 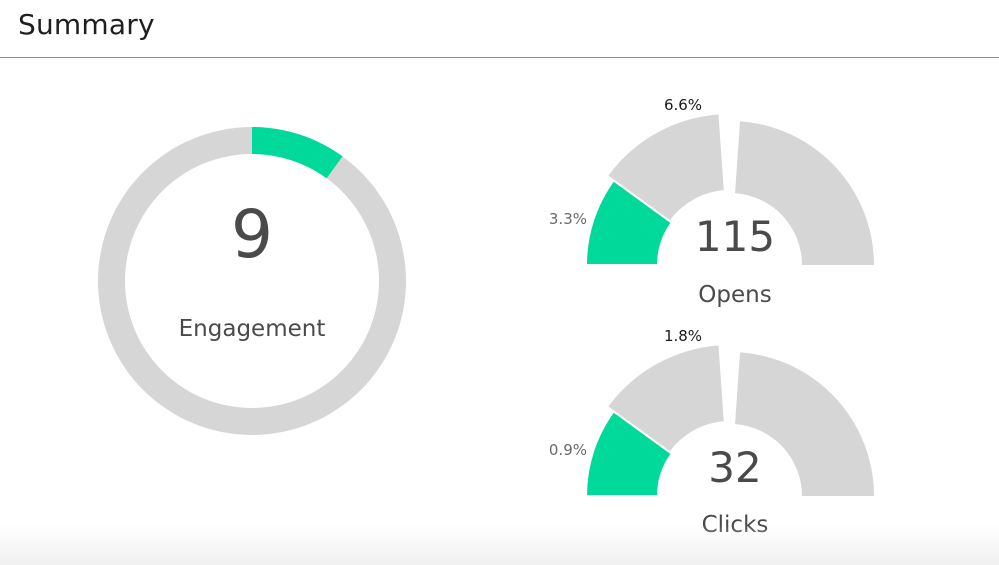 What do you see at coordinates (665, 167) in the screenshot?
I see `opens-second-arc` at bounding box center [665, 167].